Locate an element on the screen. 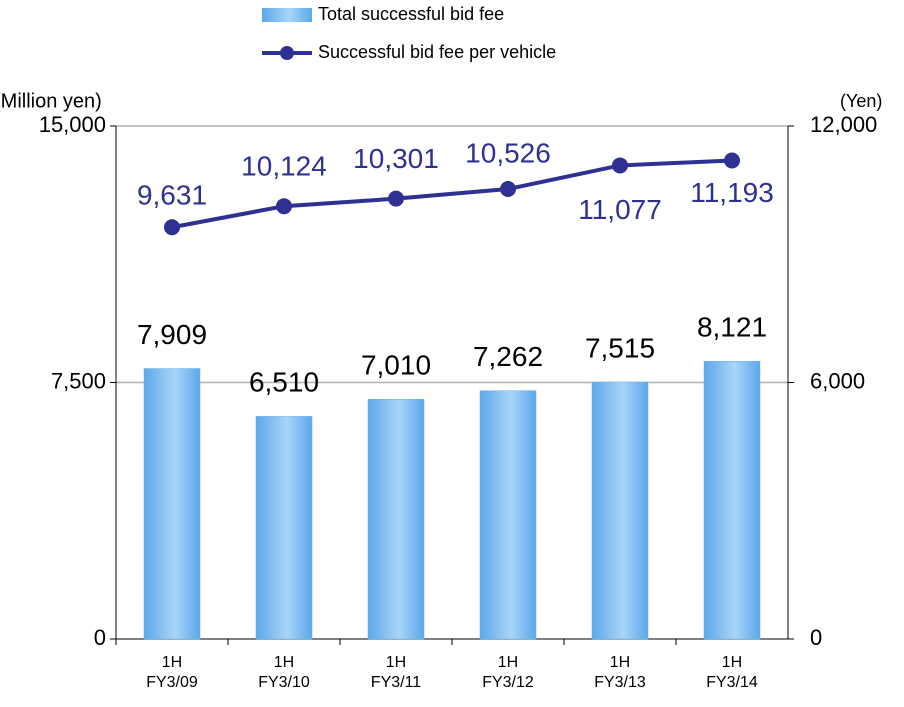 This screenshot has height=707, width=904. x-tick-label: FY3/11 is located at coordinates (396, 682).